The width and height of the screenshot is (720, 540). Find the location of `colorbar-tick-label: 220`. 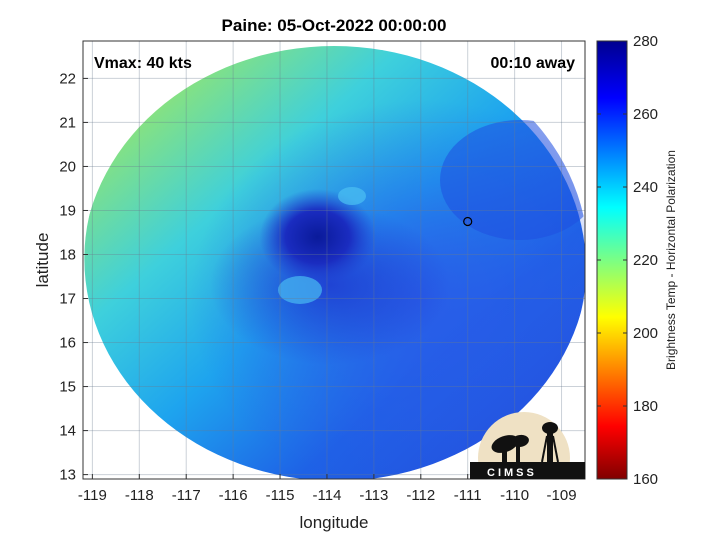

colorbar-tick-label: 220 is located at coordinates (645, 260).